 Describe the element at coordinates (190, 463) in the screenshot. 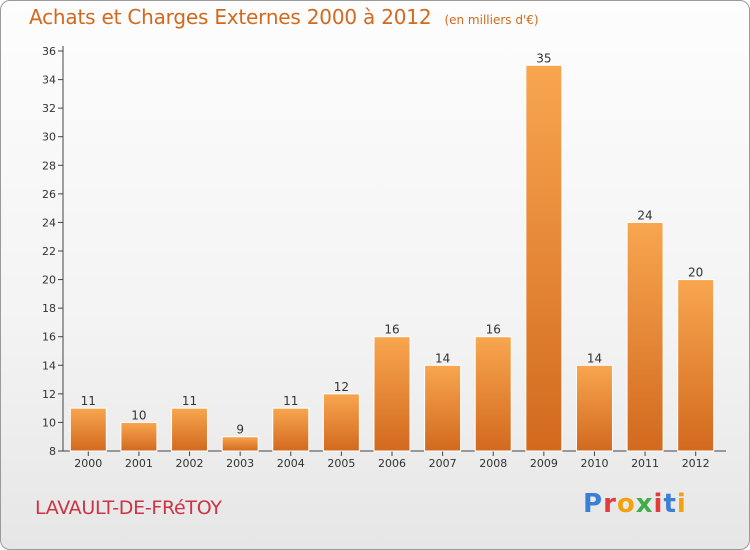

I see `x-tick-label: 2002` at that location.